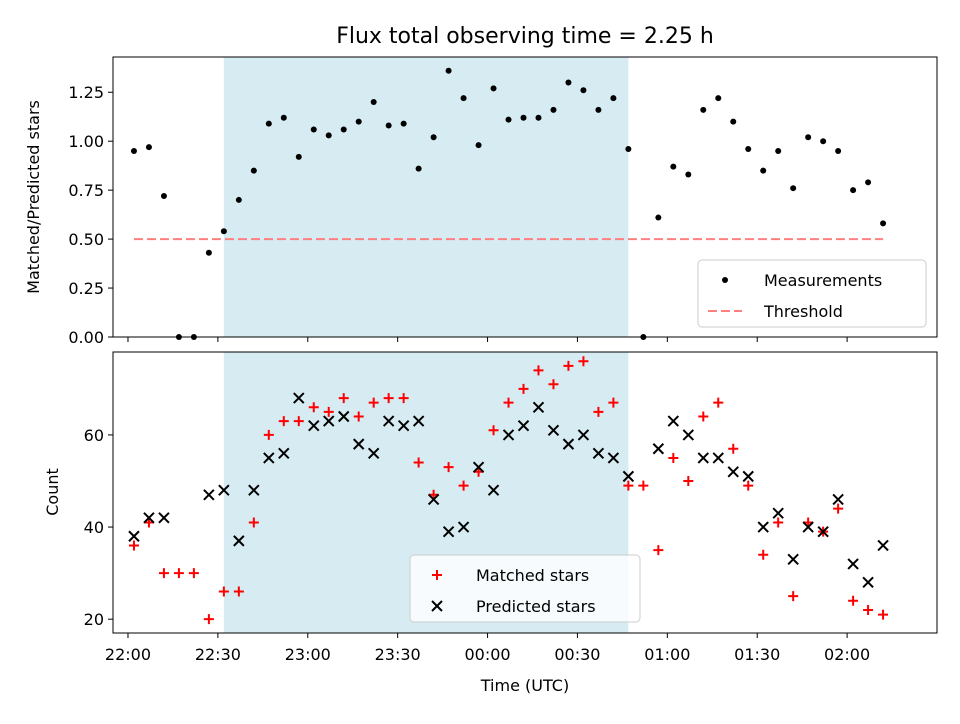  What do you see at coordinates (86, 288) in the screenshot?
I see `y-tick-label: 0.25` at bounding box center [86, 288].